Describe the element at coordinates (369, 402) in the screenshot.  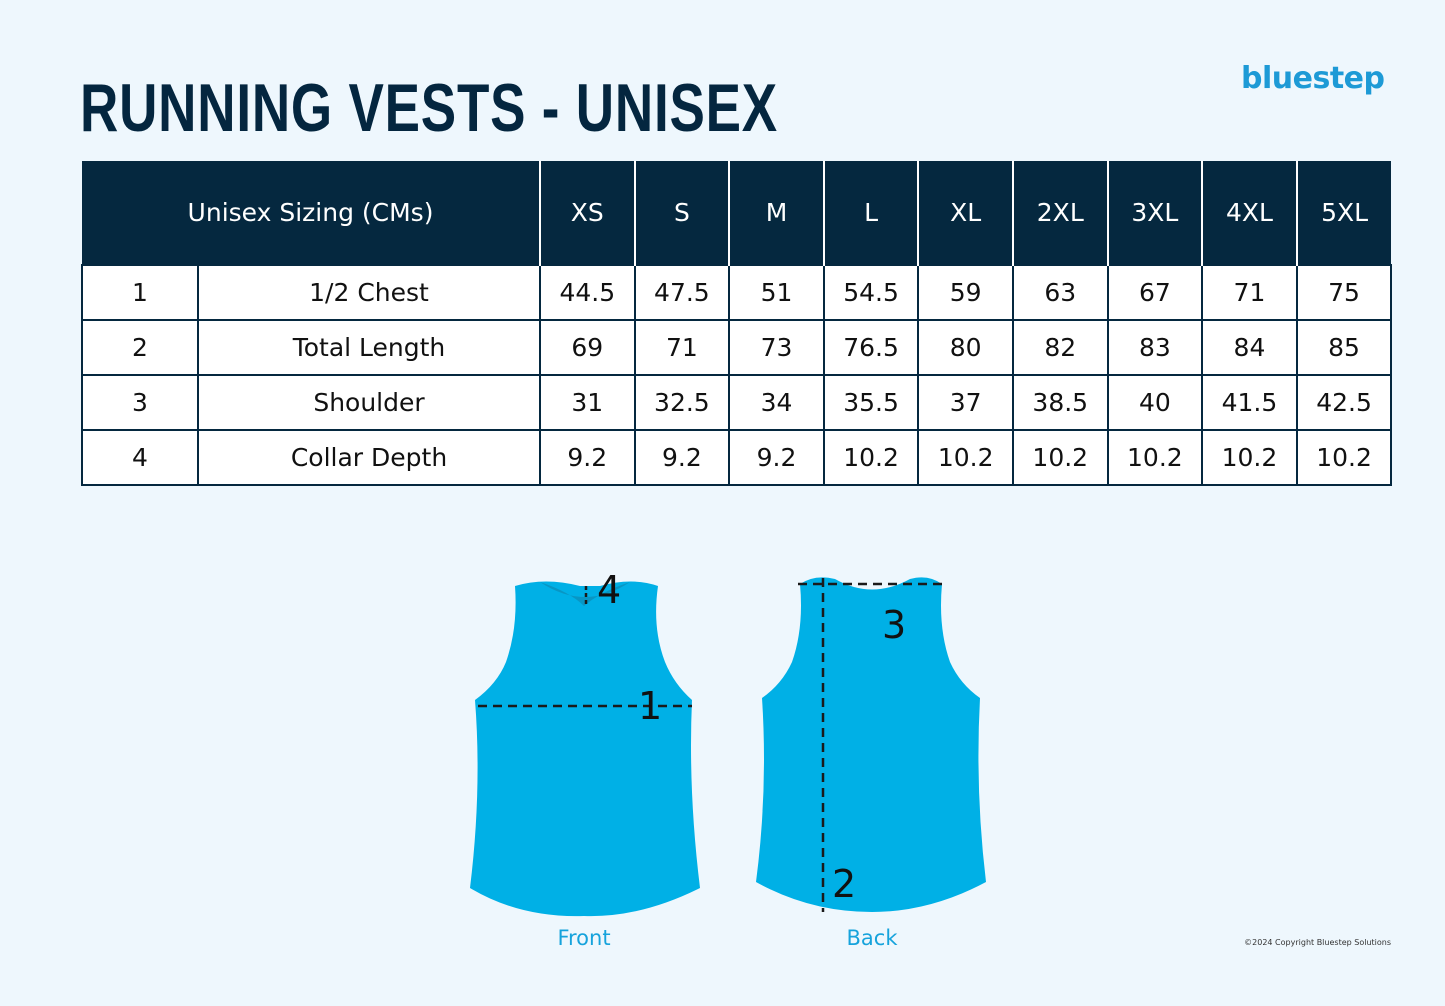
I see `row-label: Shoulder` at that location.